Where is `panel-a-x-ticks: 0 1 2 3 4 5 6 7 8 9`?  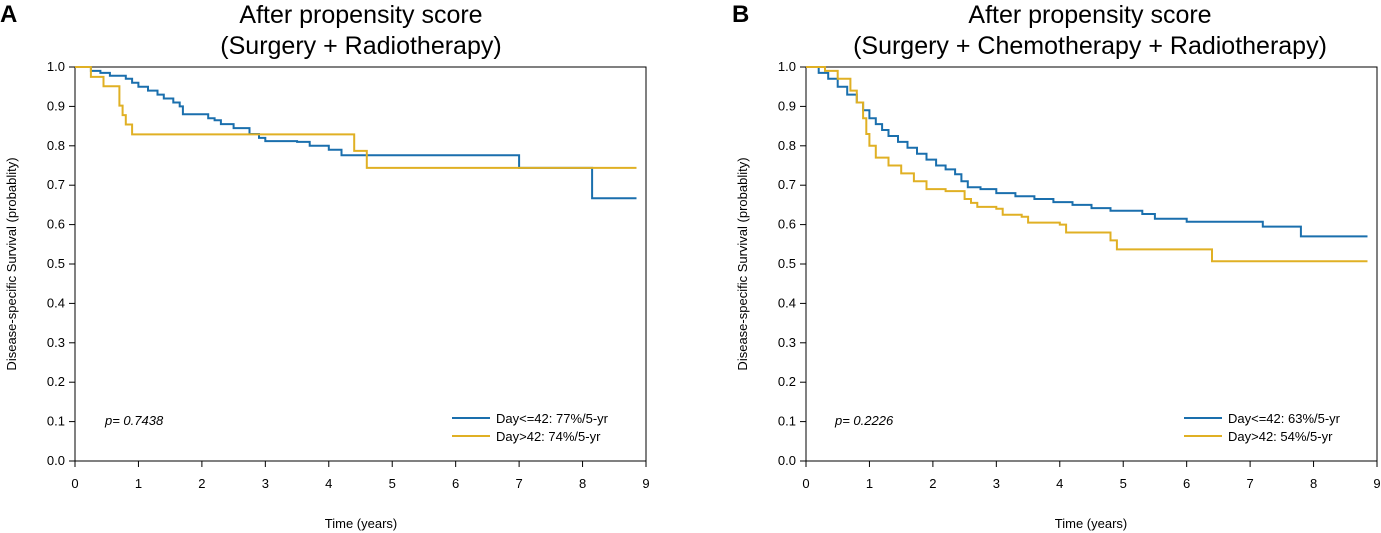 panel-a-x-ticks: 0 1 2 3 4 5 6 7 8 9 is located at coordinates (360, 476).